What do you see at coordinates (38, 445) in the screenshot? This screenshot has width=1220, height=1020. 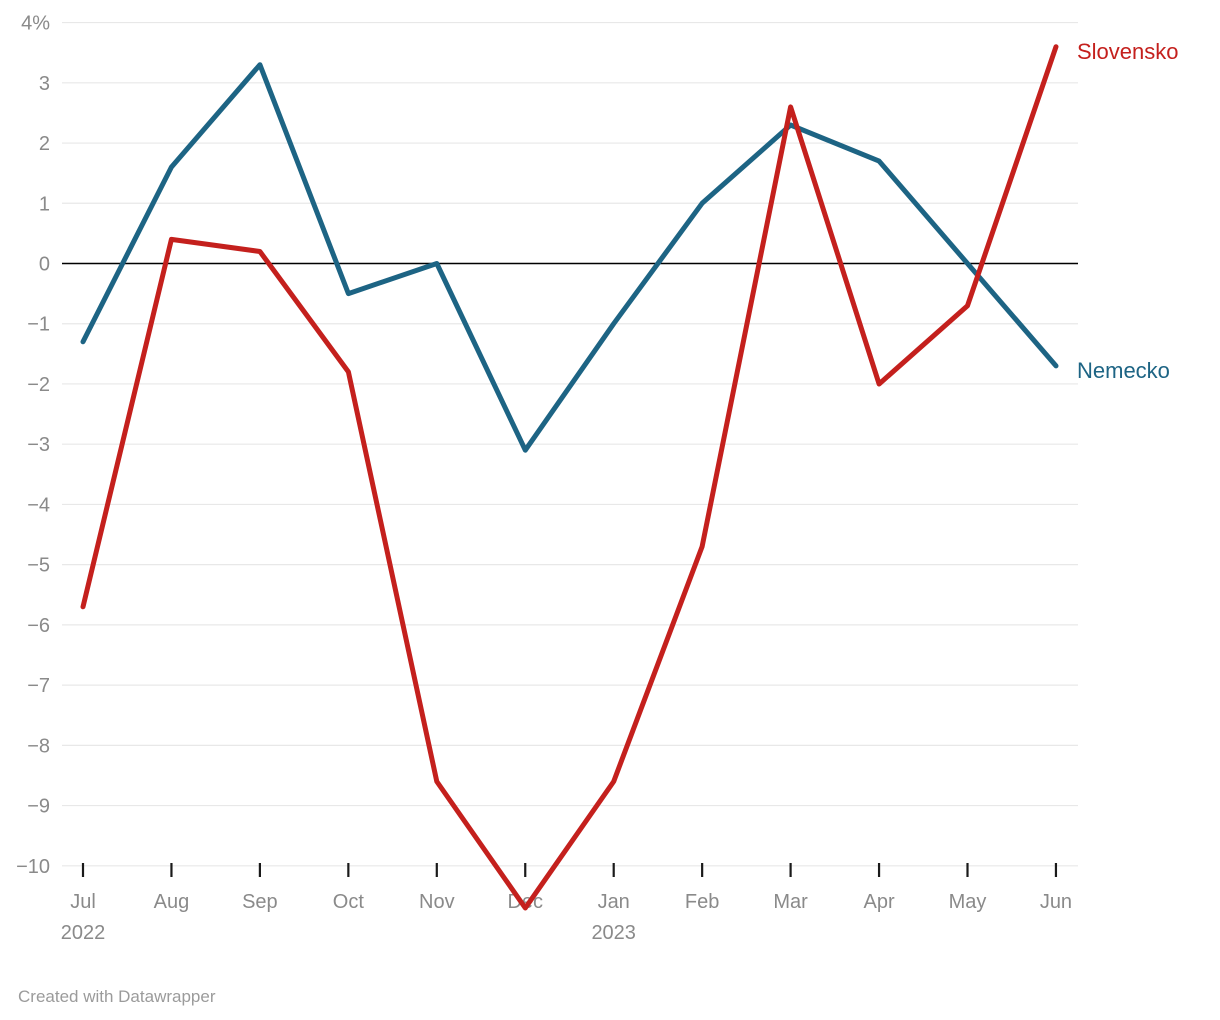 I see `y-tick-label: −3` at bounding box center [38, 445].